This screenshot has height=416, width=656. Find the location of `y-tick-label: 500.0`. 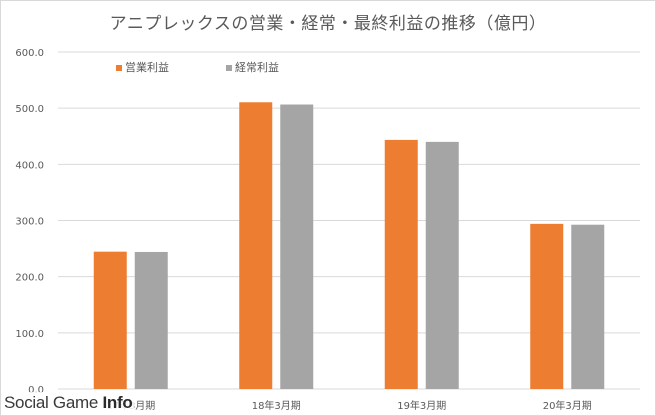

y-tick-label: 500.0 is located at coordinates (29, 109).